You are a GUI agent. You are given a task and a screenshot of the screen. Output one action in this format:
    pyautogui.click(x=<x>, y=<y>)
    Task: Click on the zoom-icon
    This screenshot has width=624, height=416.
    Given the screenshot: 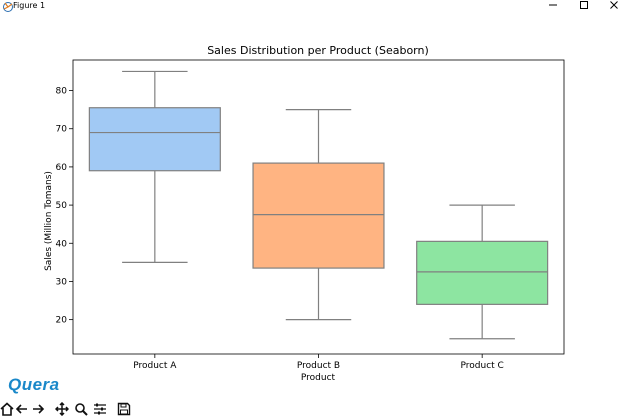 What is the action you would take?
    pyautogui.click(x=81, y=409)
    